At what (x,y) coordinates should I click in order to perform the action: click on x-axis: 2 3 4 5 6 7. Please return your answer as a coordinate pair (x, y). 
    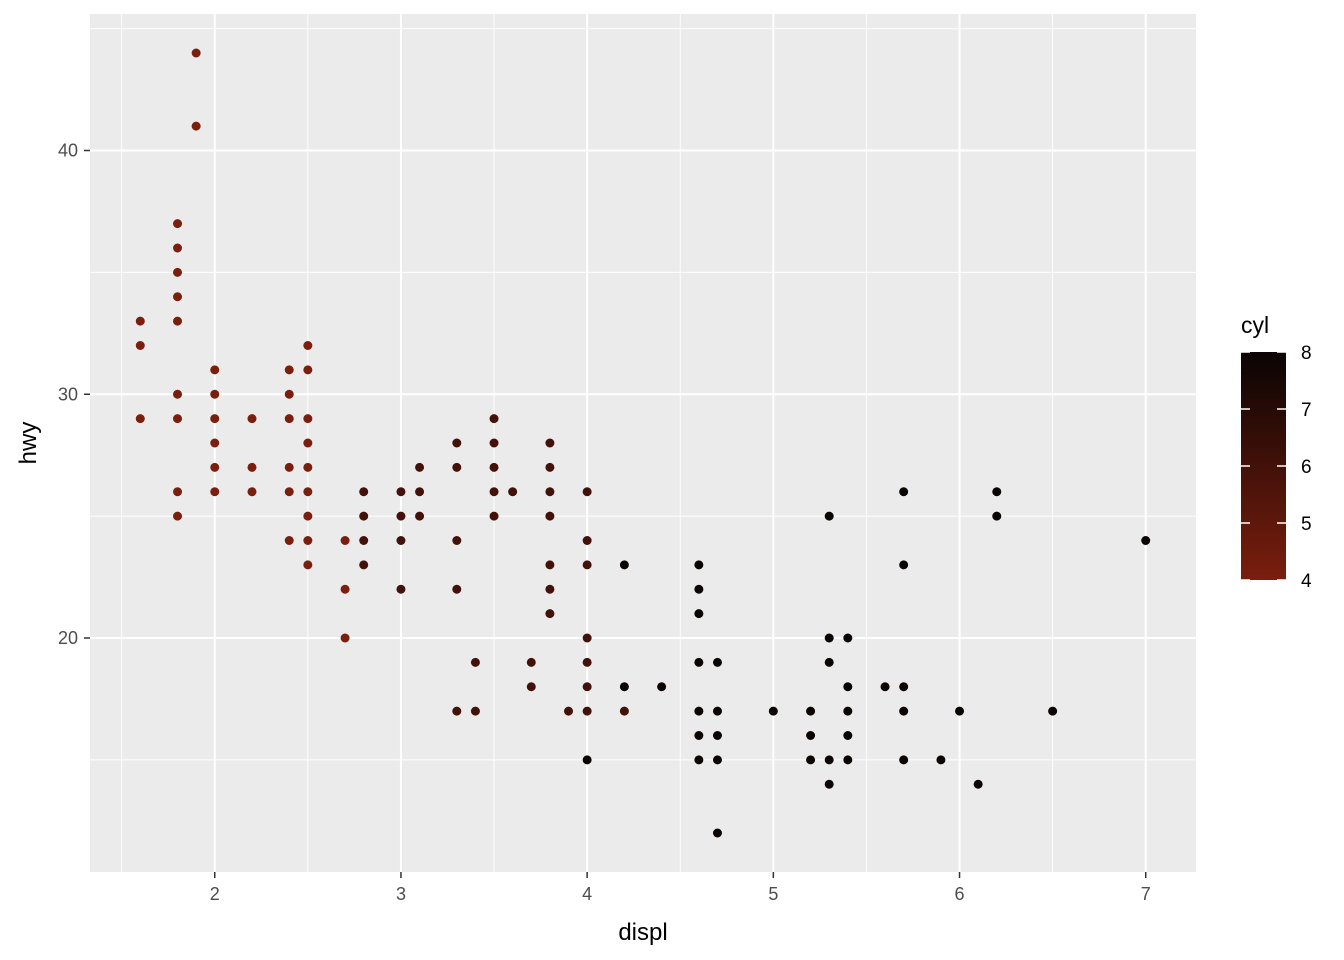
    Looking at the image, I should click on (680, 888).